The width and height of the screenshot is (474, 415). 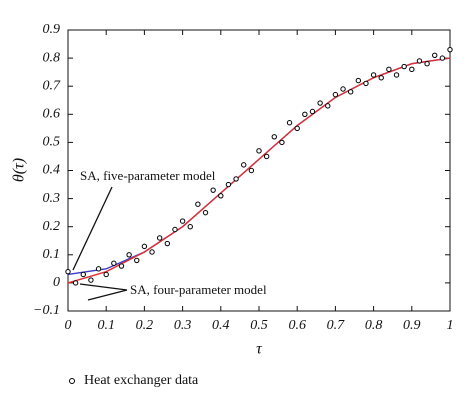 I want to click on legend-marker, so click(x=72, y=381).